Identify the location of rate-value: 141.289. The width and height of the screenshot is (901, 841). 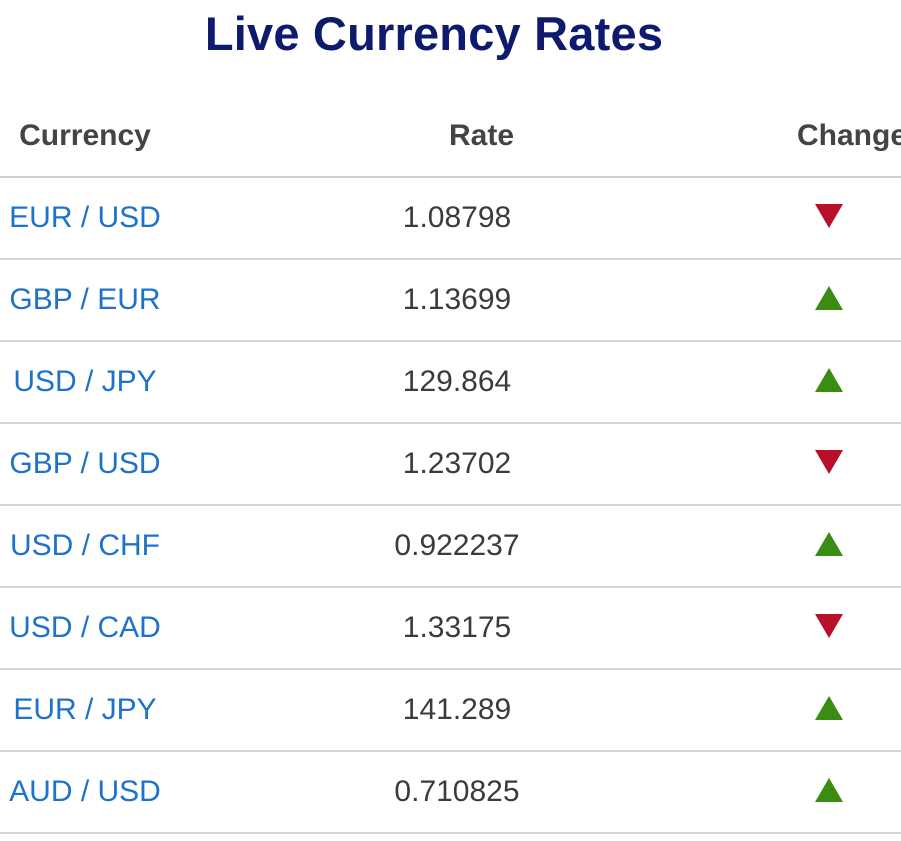
(457, 709).